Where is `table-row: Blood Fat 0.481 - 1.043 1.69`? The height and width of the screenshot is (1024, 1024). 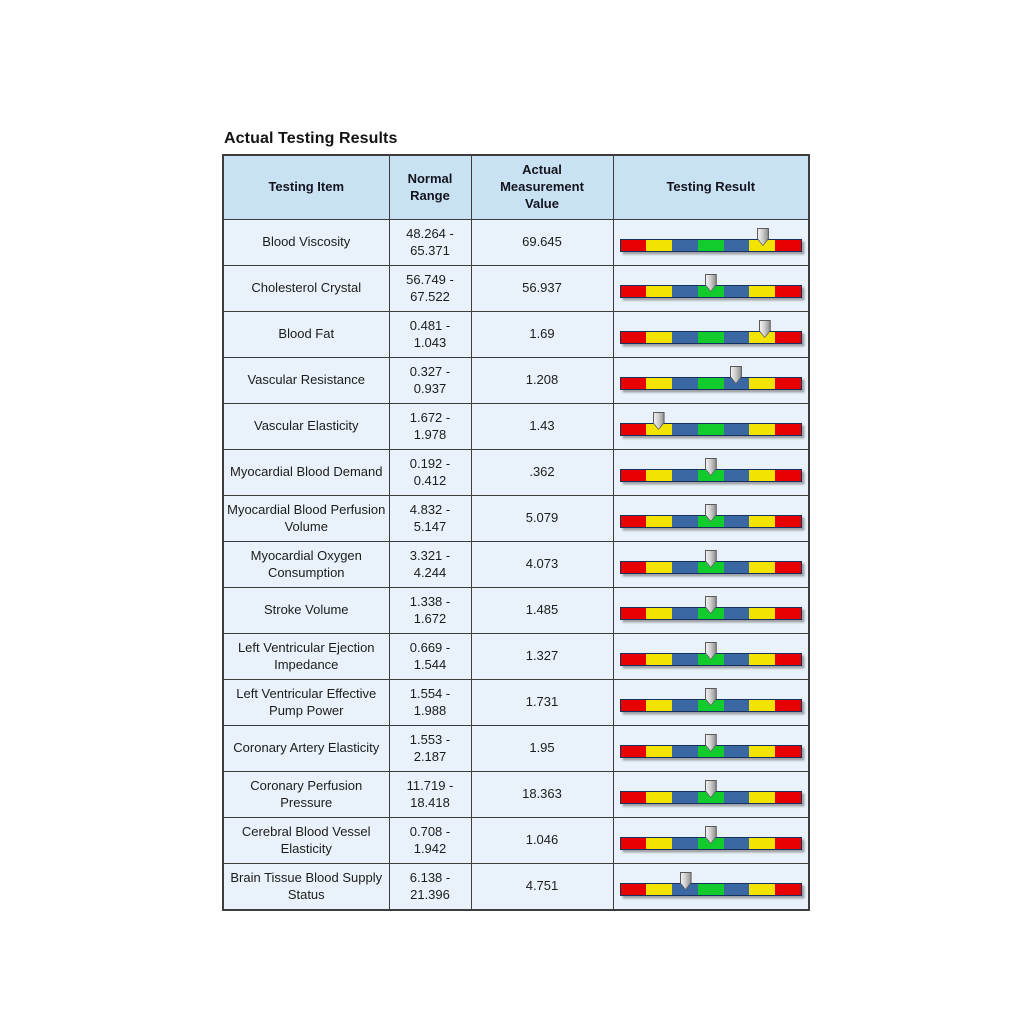
table-row: Blood Fat 0.481 - 1.043 1.69 is located at coordinates (516, 334).